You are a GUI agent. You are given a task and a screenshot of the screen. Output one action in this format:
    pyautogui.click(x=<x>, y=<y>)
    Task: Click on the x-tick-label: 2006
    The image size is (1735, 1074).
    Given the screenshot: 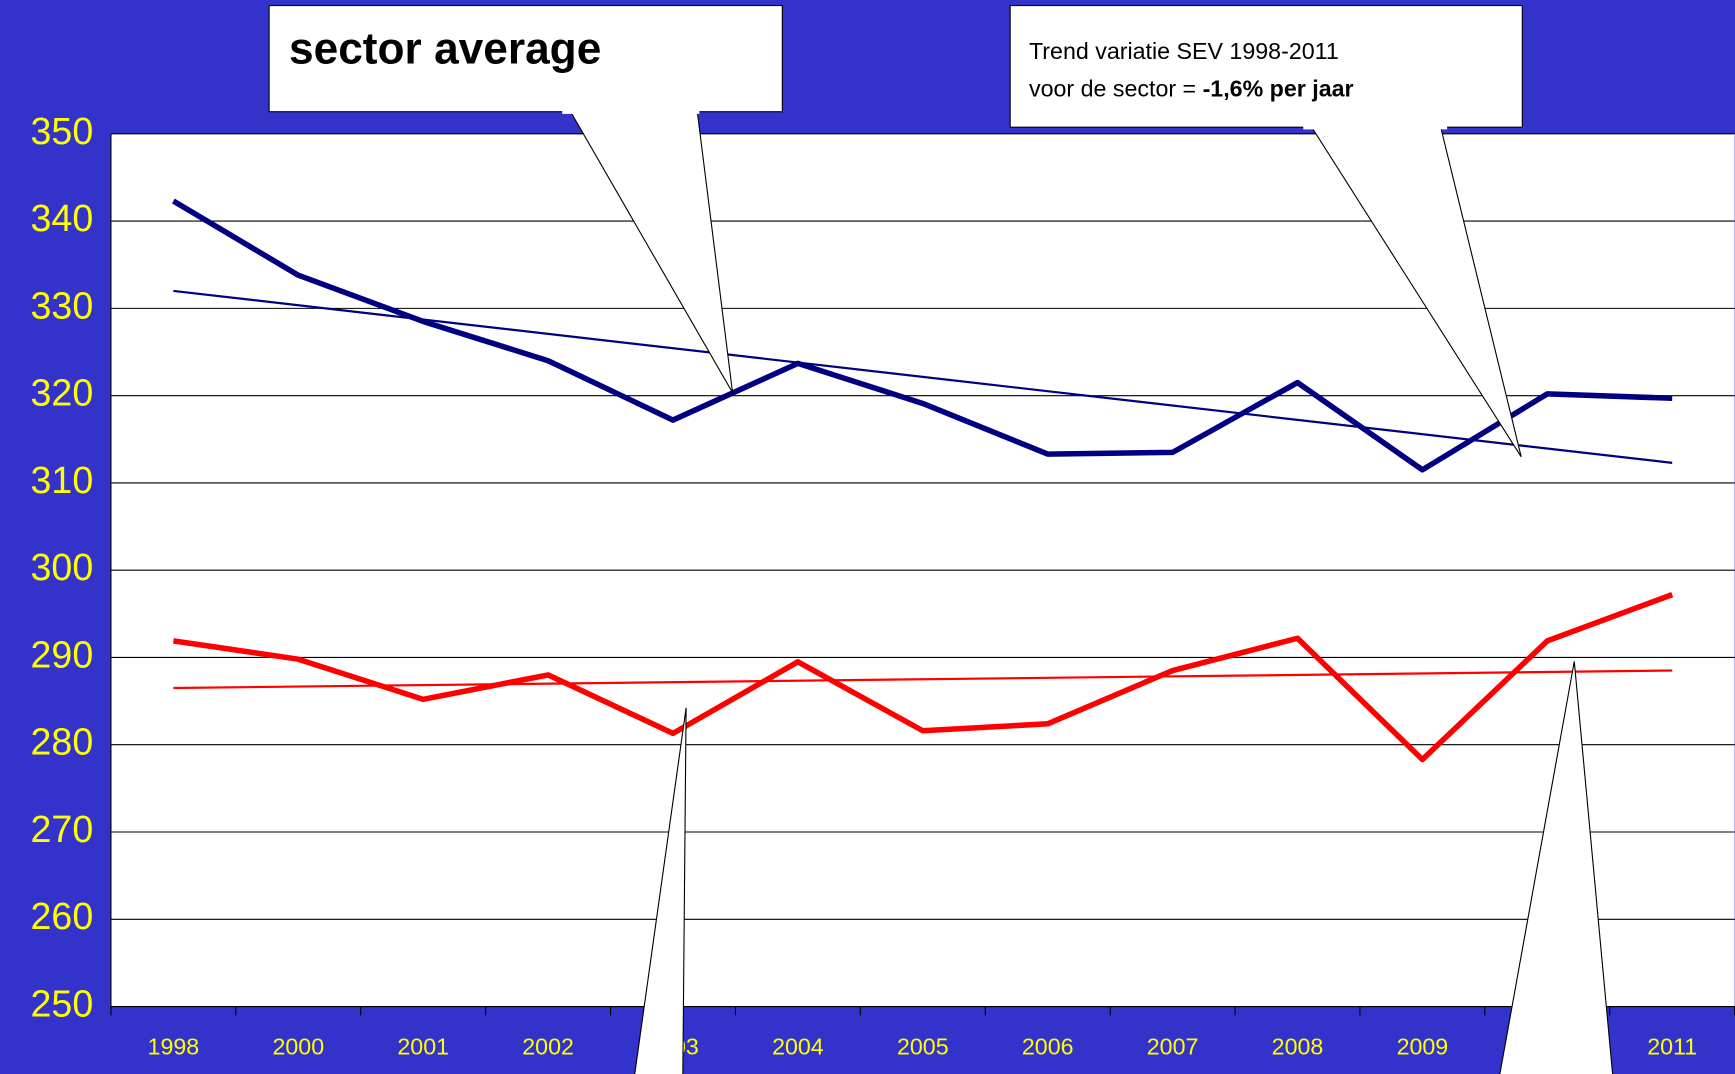 What is the action you would take?
    pyautogui.click(x=1048, y=1047)
    